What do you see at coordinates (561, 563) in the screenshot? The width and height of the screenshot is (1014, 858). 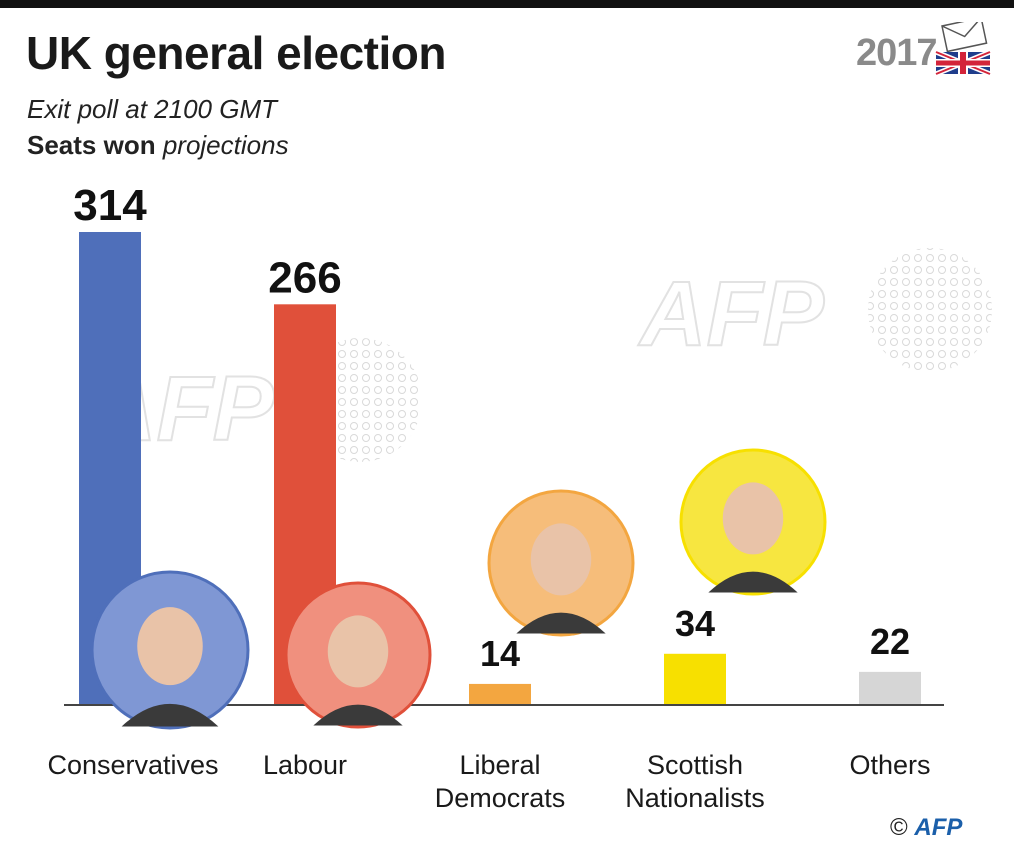 I see `leader-portrait-liberal-democrats` at bounding box center [561, 563].